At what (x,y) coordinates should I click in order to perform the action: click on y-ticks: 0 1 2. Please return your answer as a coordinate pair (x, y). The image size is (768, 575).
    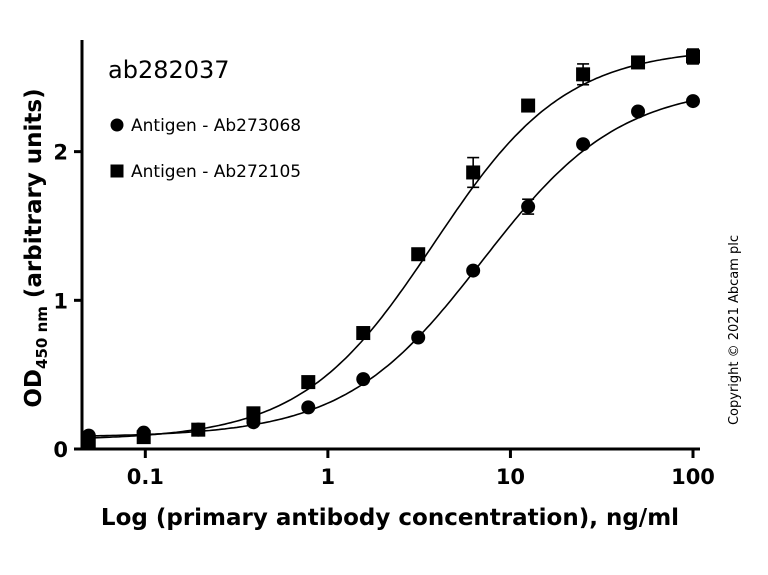
    Looking at the image, I should click on (67, 301).